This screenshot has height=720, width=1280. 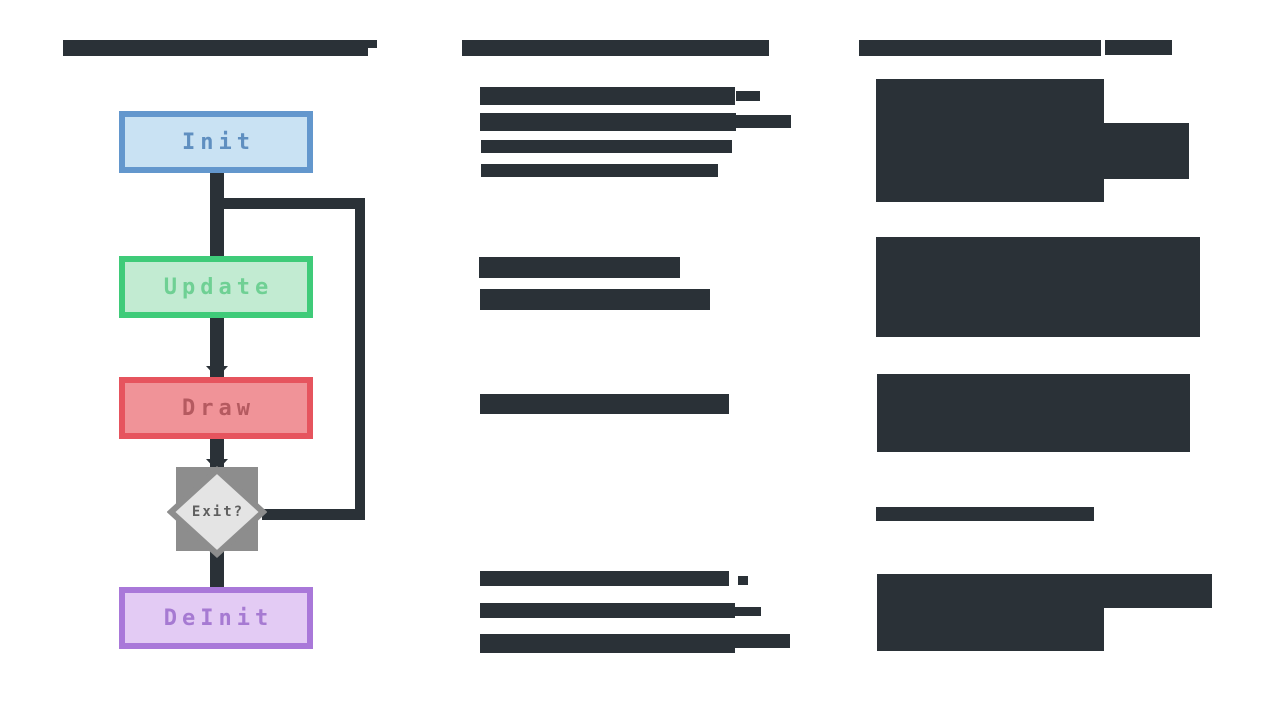 I want to click on redaction-mid-p1-l1, so click(x=607, y=96).